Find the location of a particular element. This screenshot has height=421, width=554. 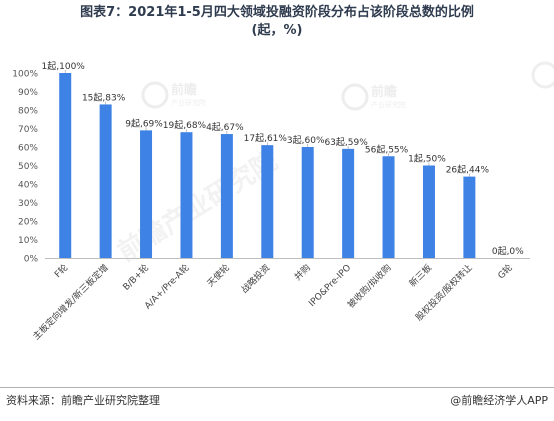

x-tick-label: 并购 is located at coordinates (302, 272).